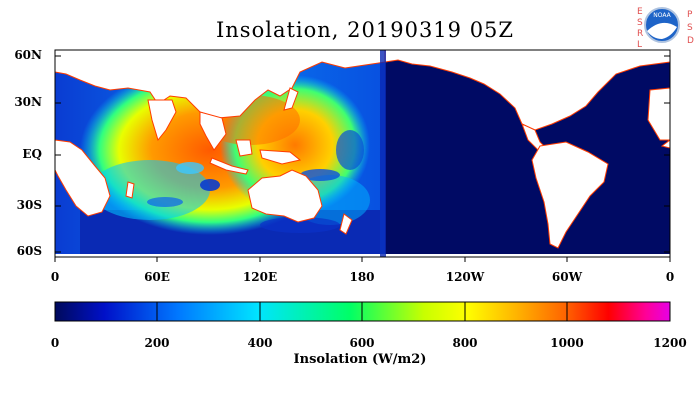 The width and height of the screenshot is (700, 400). I want to click on logo-letter: D, so click(690, 41).